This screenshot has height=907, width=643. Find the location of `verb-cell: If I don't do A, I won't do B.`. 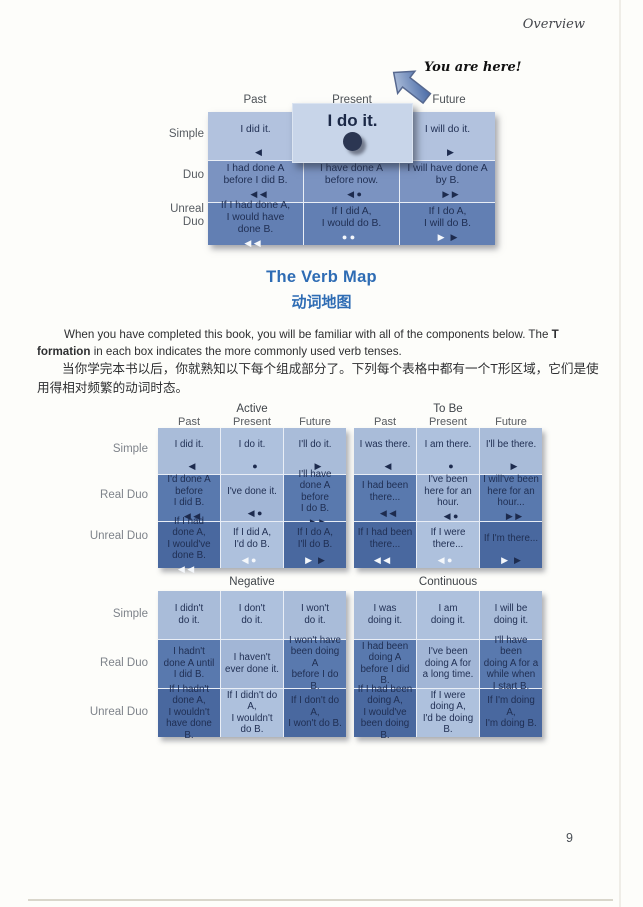

verb-cell: If I don't do A, I won't do B. is located at coordinates (315, 713).